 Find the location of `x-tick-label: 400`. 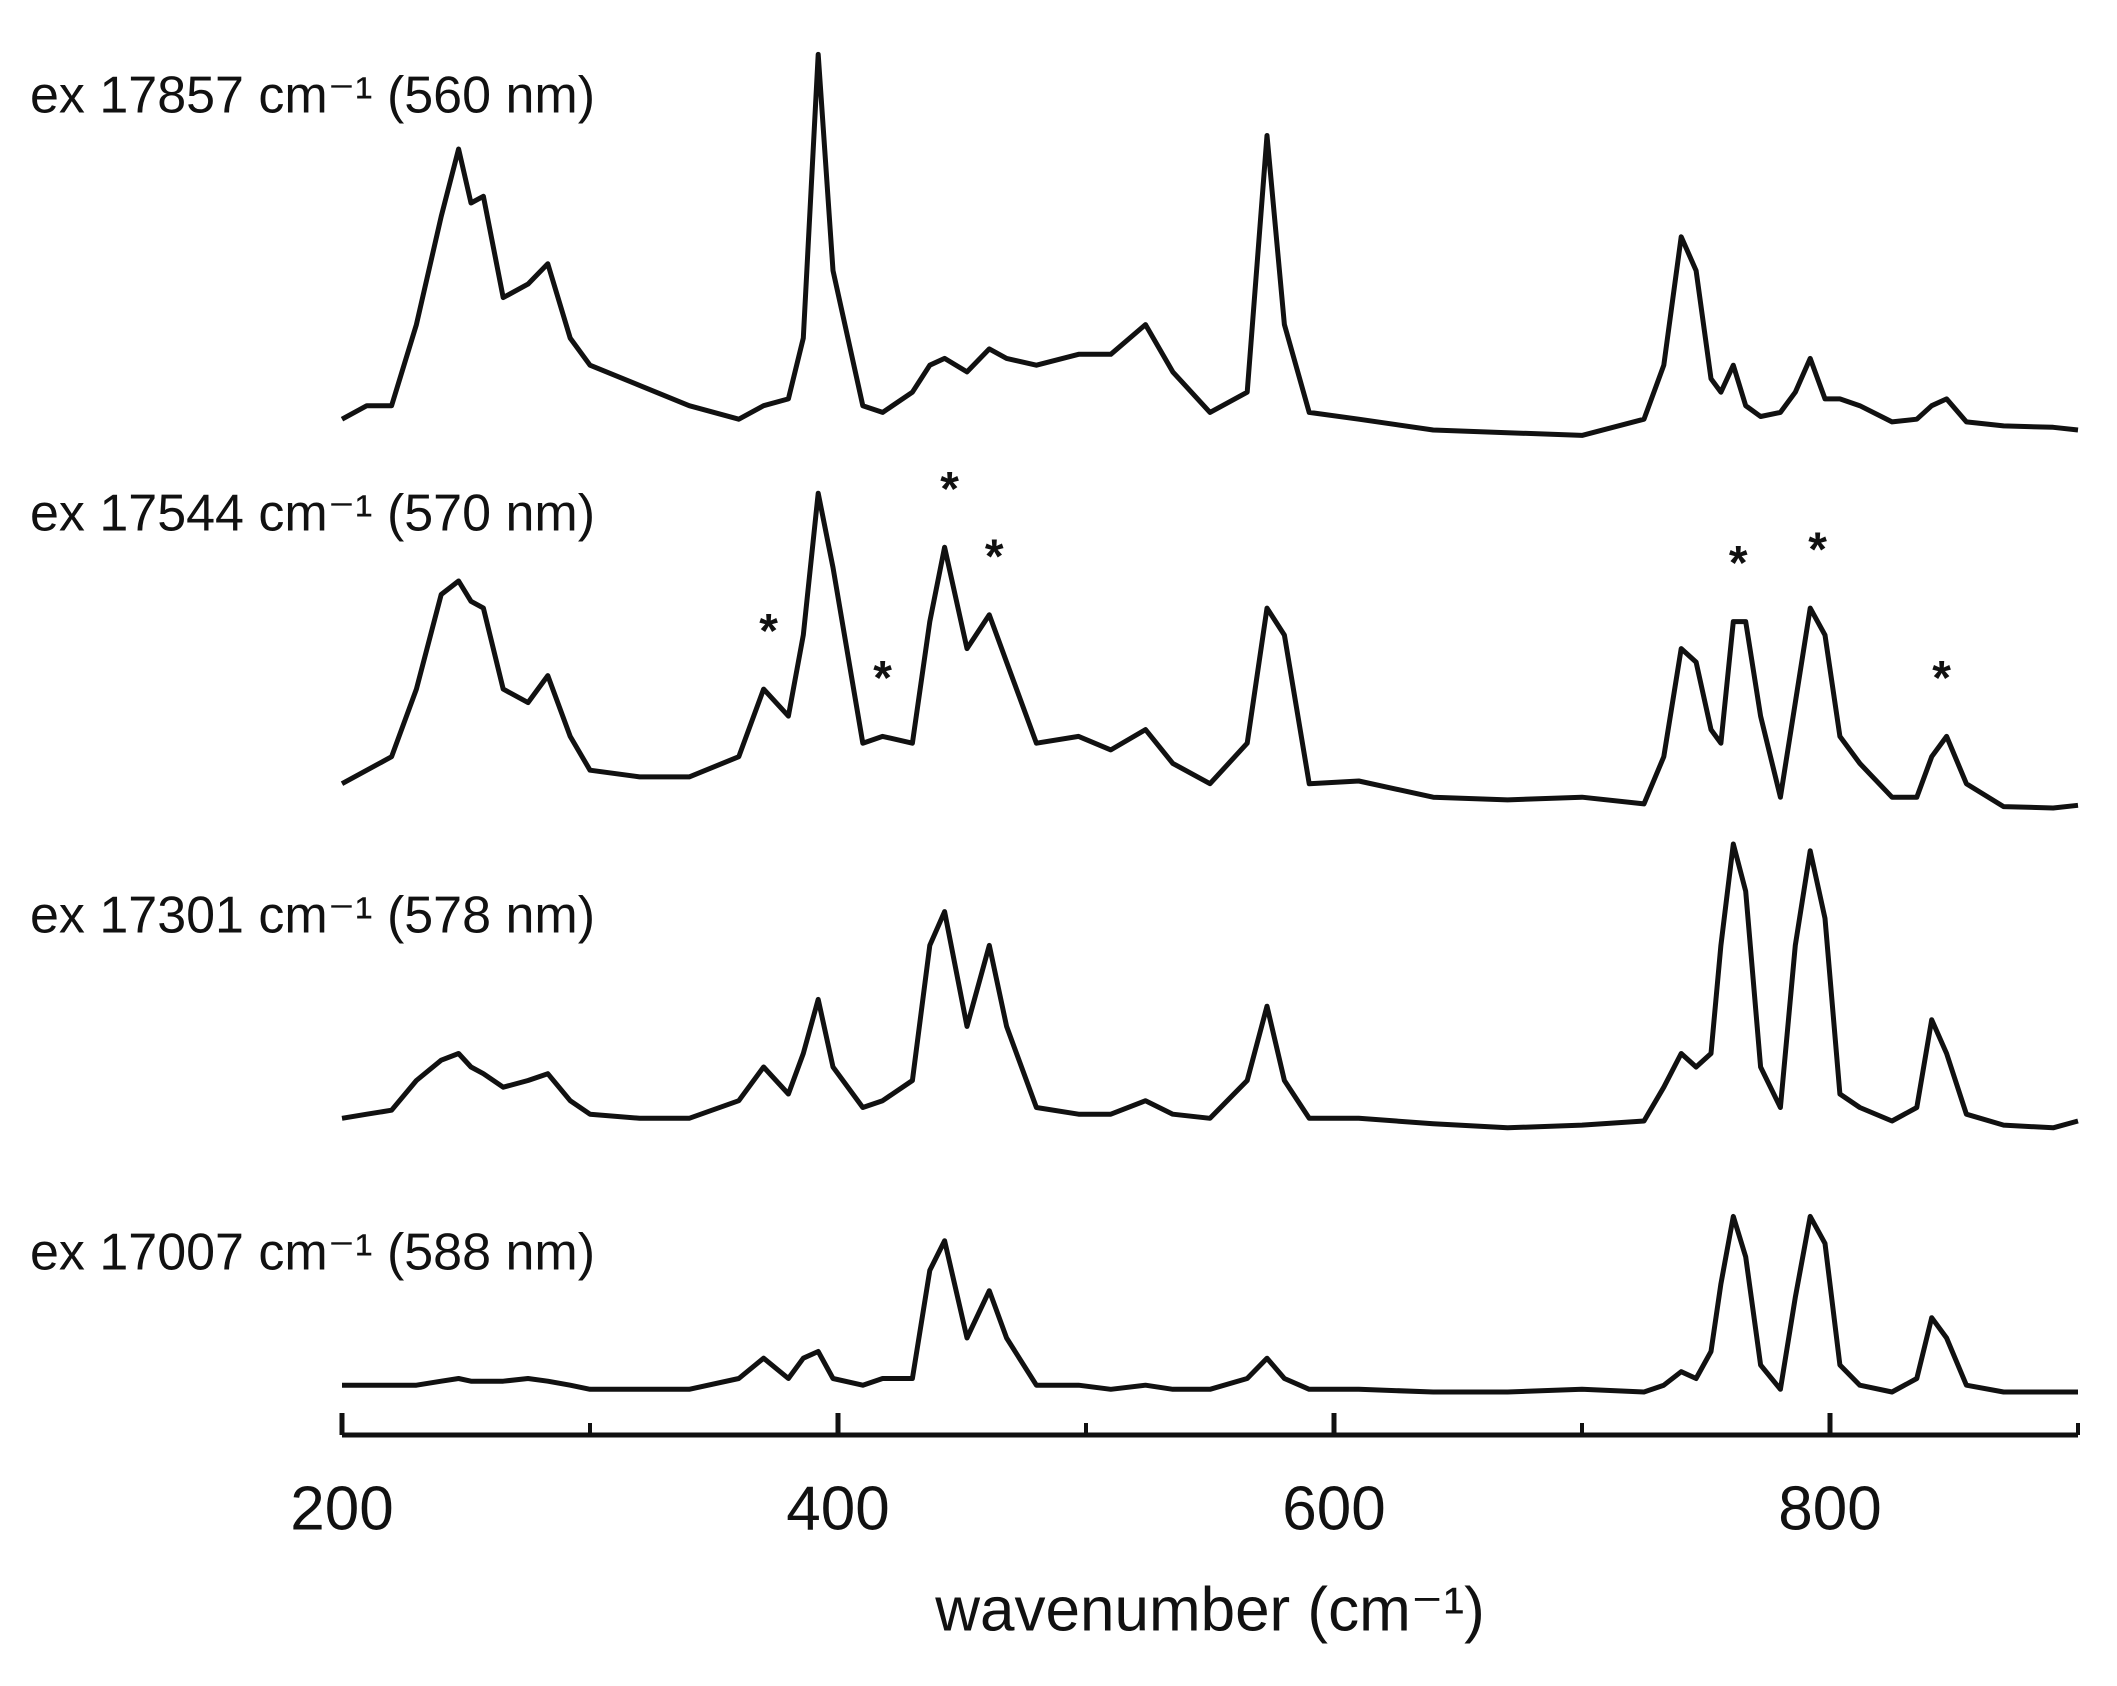

x-tick-label: 400 is located at coordinates (837, 1508).